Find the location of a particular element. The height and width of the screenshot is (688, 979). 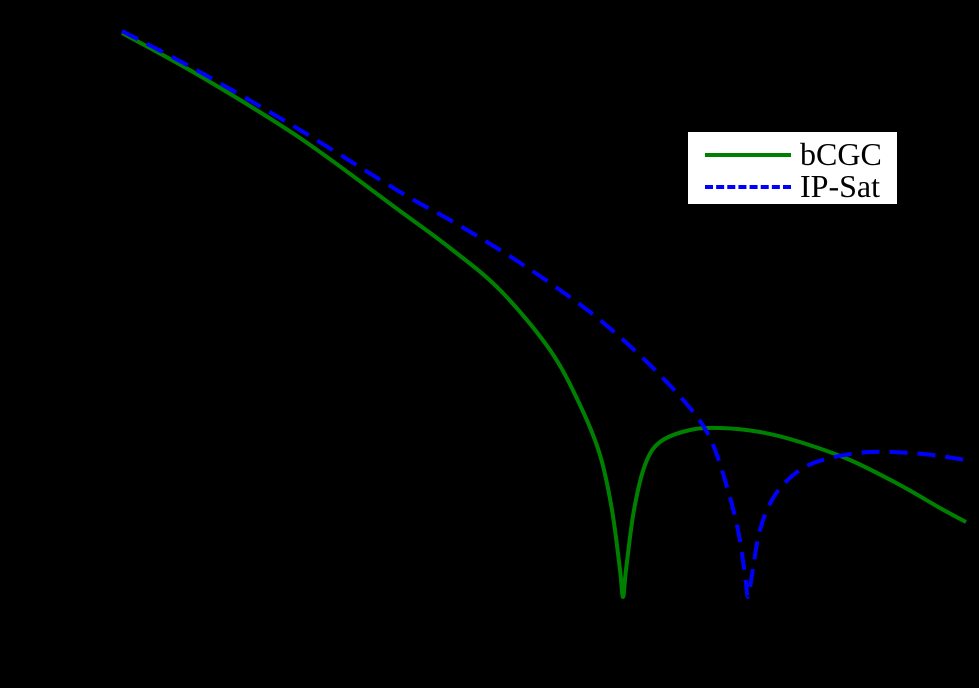

legend-item-bcgc: bCGC is located at coordinates (792, 154).